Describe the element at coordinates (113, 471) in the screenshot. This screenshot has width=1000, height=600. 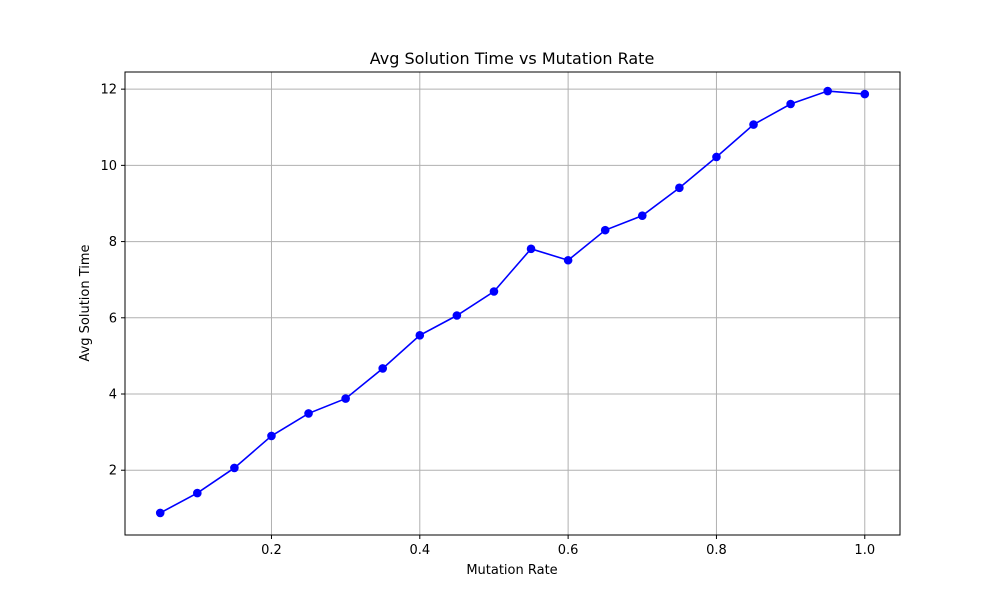
I see `y-tick-label: 2` at that location.